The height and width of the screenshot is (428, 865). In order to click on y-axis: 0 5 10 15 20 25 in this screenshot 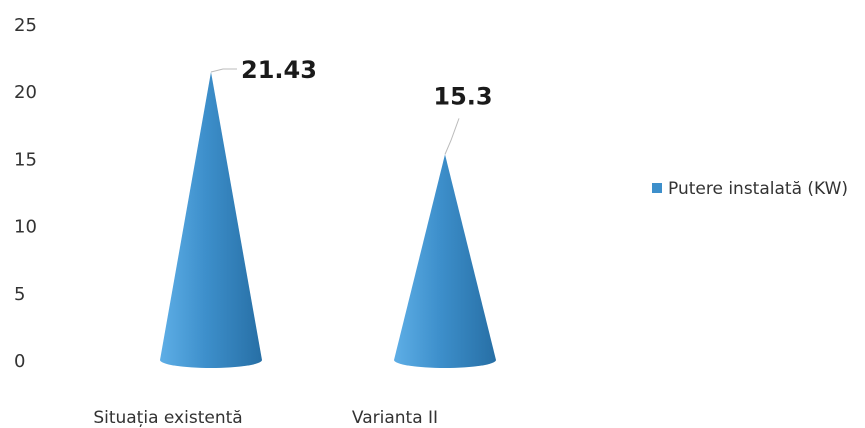, I will do `click(25, 193)`.